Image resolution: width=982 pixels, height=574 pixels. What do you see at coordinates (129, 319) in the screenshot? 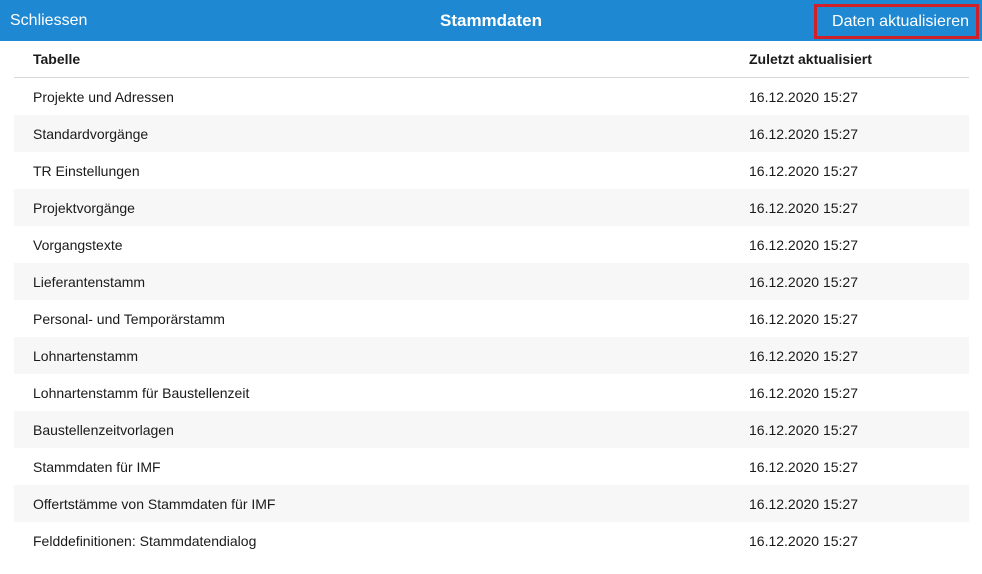
I see `row-table-name: Personal- und Temporärstamm` at bounding box center [129, 319].